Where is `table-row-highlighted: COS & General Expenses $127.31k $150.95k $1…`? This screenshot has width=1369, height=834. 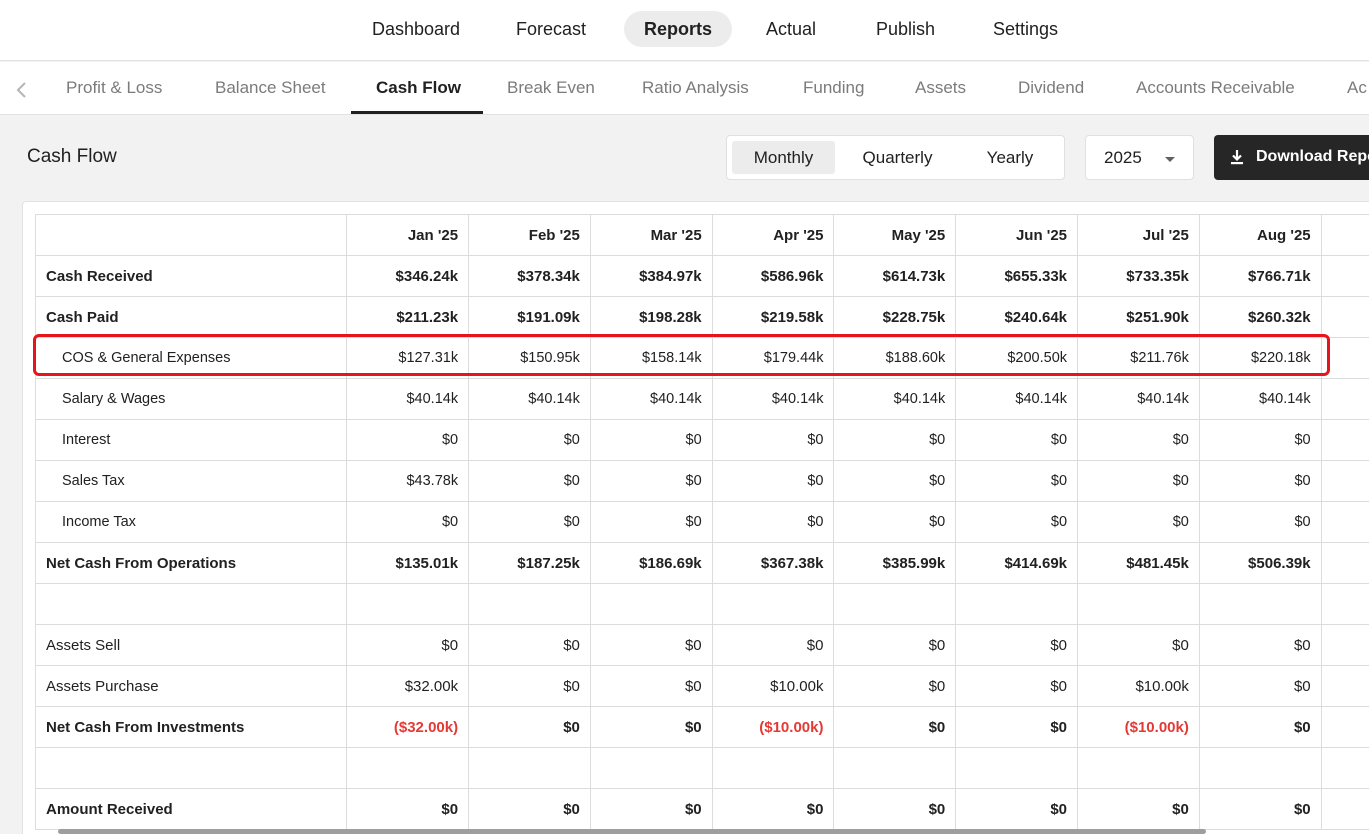
table-row-highlighted: COS & General Expenses $127.31k $150.95k $1… is located at coordinates (701, 358).